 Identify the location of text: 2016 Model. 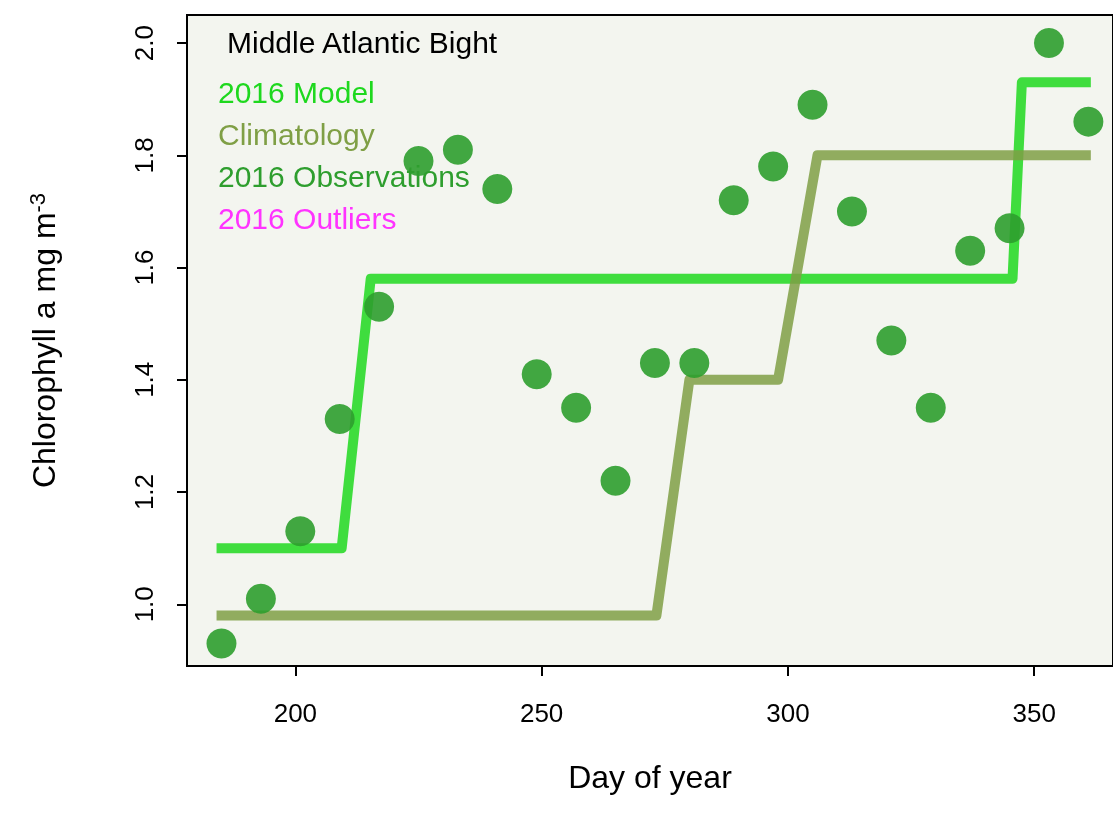
(296, 92).